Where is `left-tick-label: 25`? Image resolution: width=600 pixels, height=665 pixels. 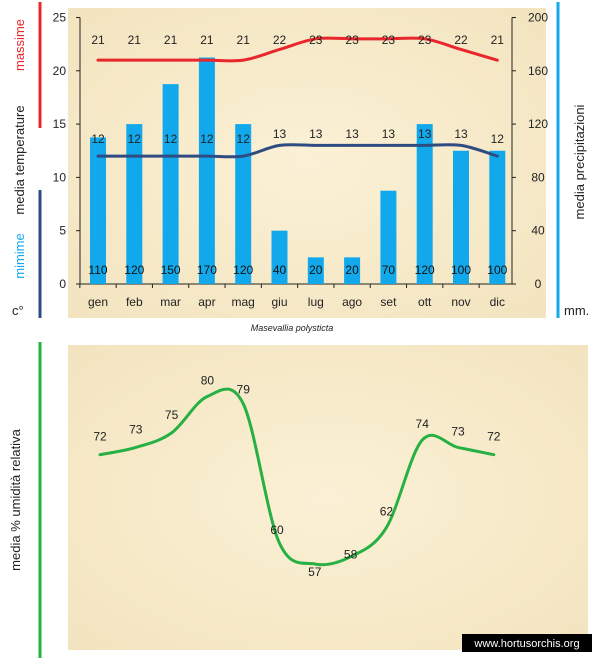
left-tick-label: 25 is located at coordinates (60, 18).